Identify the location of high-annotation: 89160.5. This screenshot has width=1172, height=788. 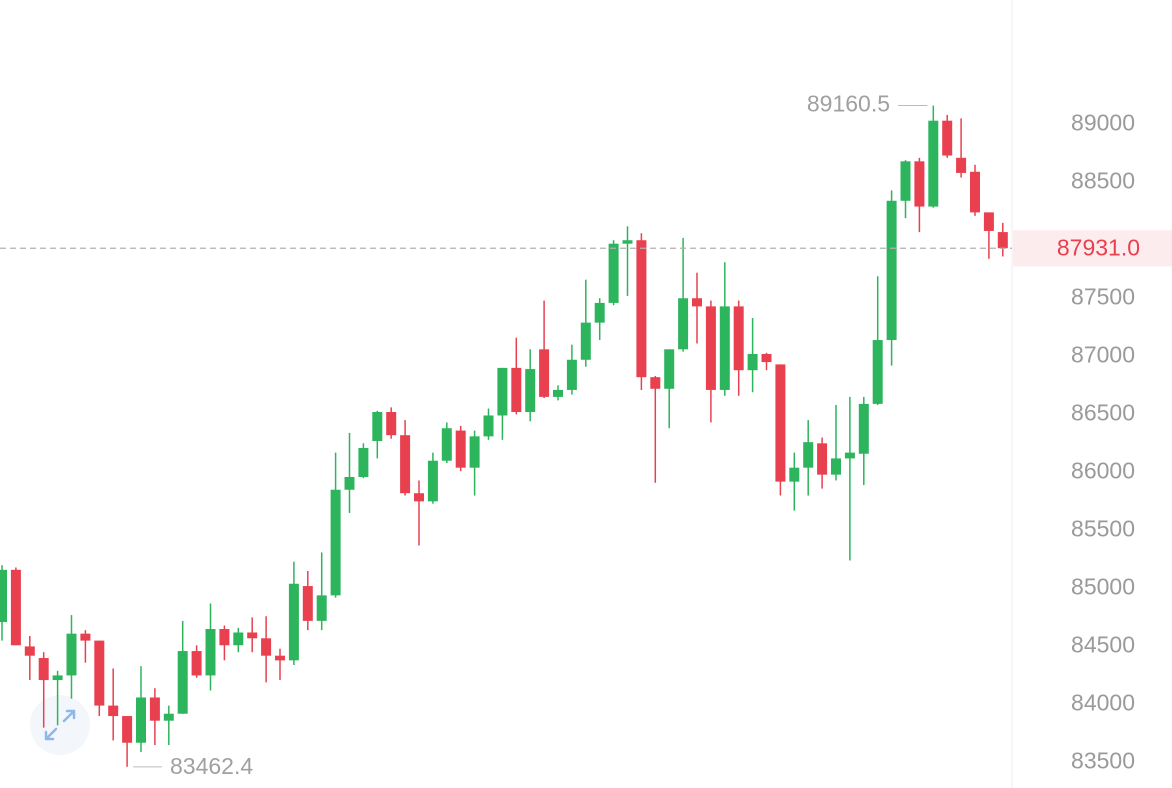
(848, 104).